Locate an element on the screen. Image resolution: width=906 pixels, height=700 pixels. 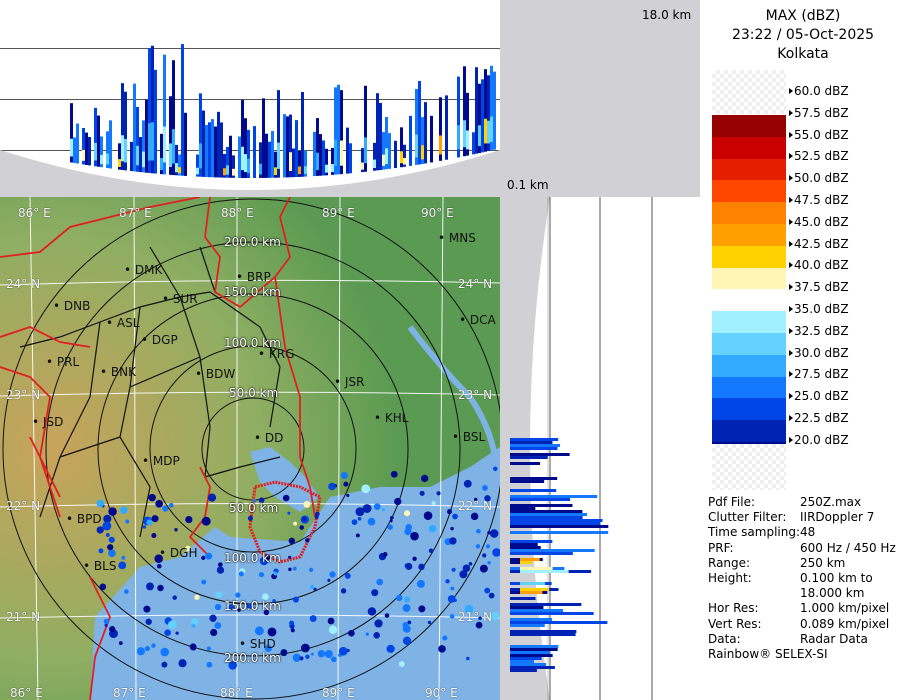
city-label: • BPD is located at coordinates (84, 519).